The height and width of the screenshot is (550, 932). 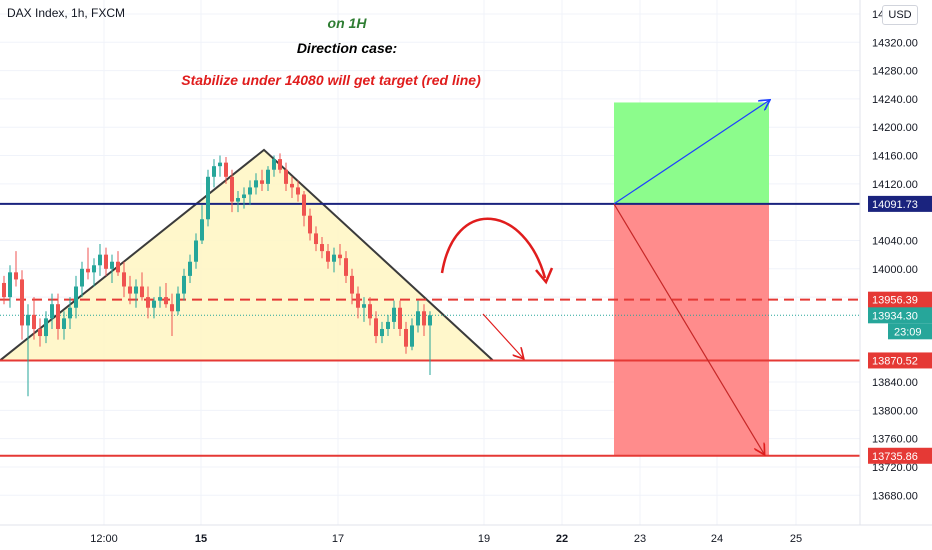 I want to click on y-tick-label: 14320.00, so click(x=895, y=43).